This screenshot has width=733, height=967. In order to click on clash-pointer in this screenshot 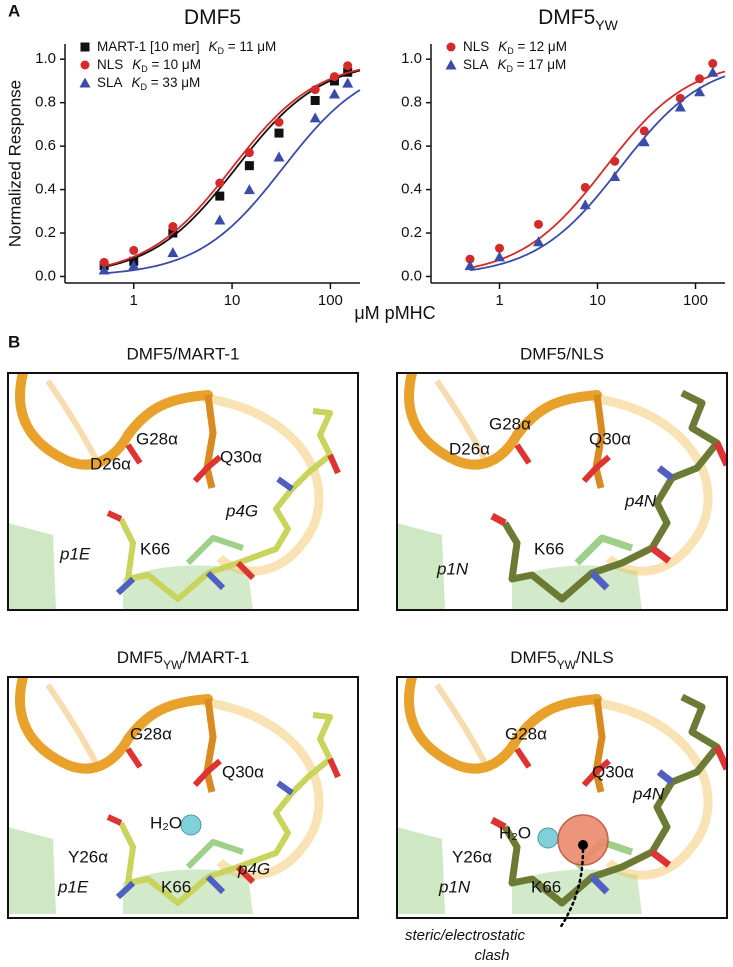, I will do `click(571, 889)`.